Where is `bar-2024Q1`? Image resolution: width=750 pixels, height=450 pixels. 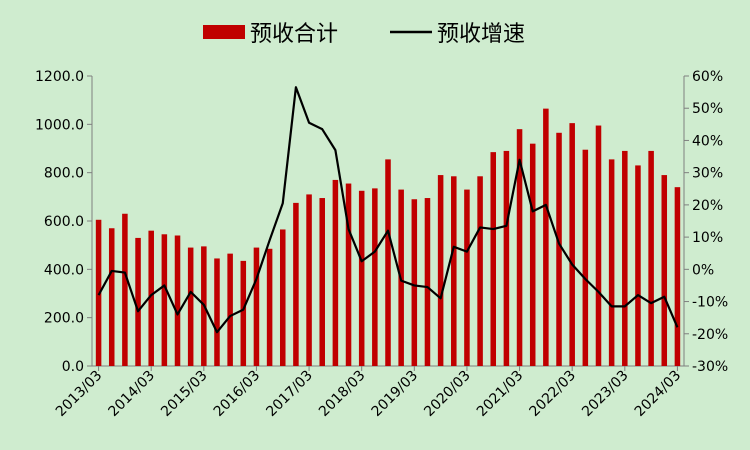 bar-2024Q1 is located at coordinates (677, 276).